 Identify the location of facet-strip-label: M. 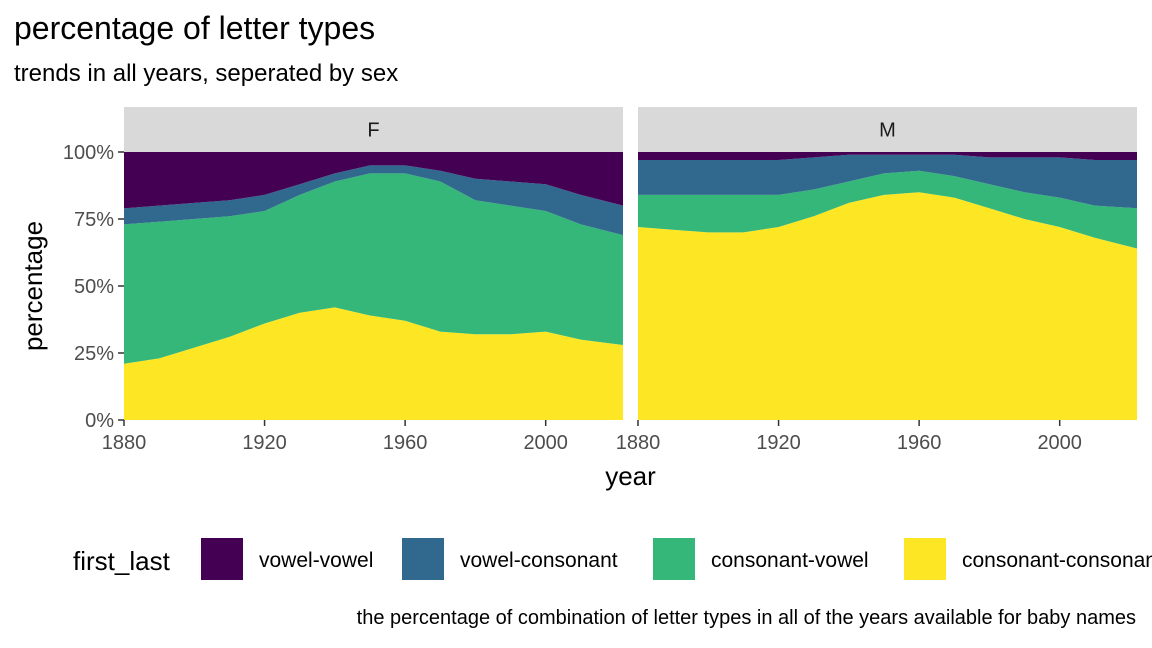
(887, 131).